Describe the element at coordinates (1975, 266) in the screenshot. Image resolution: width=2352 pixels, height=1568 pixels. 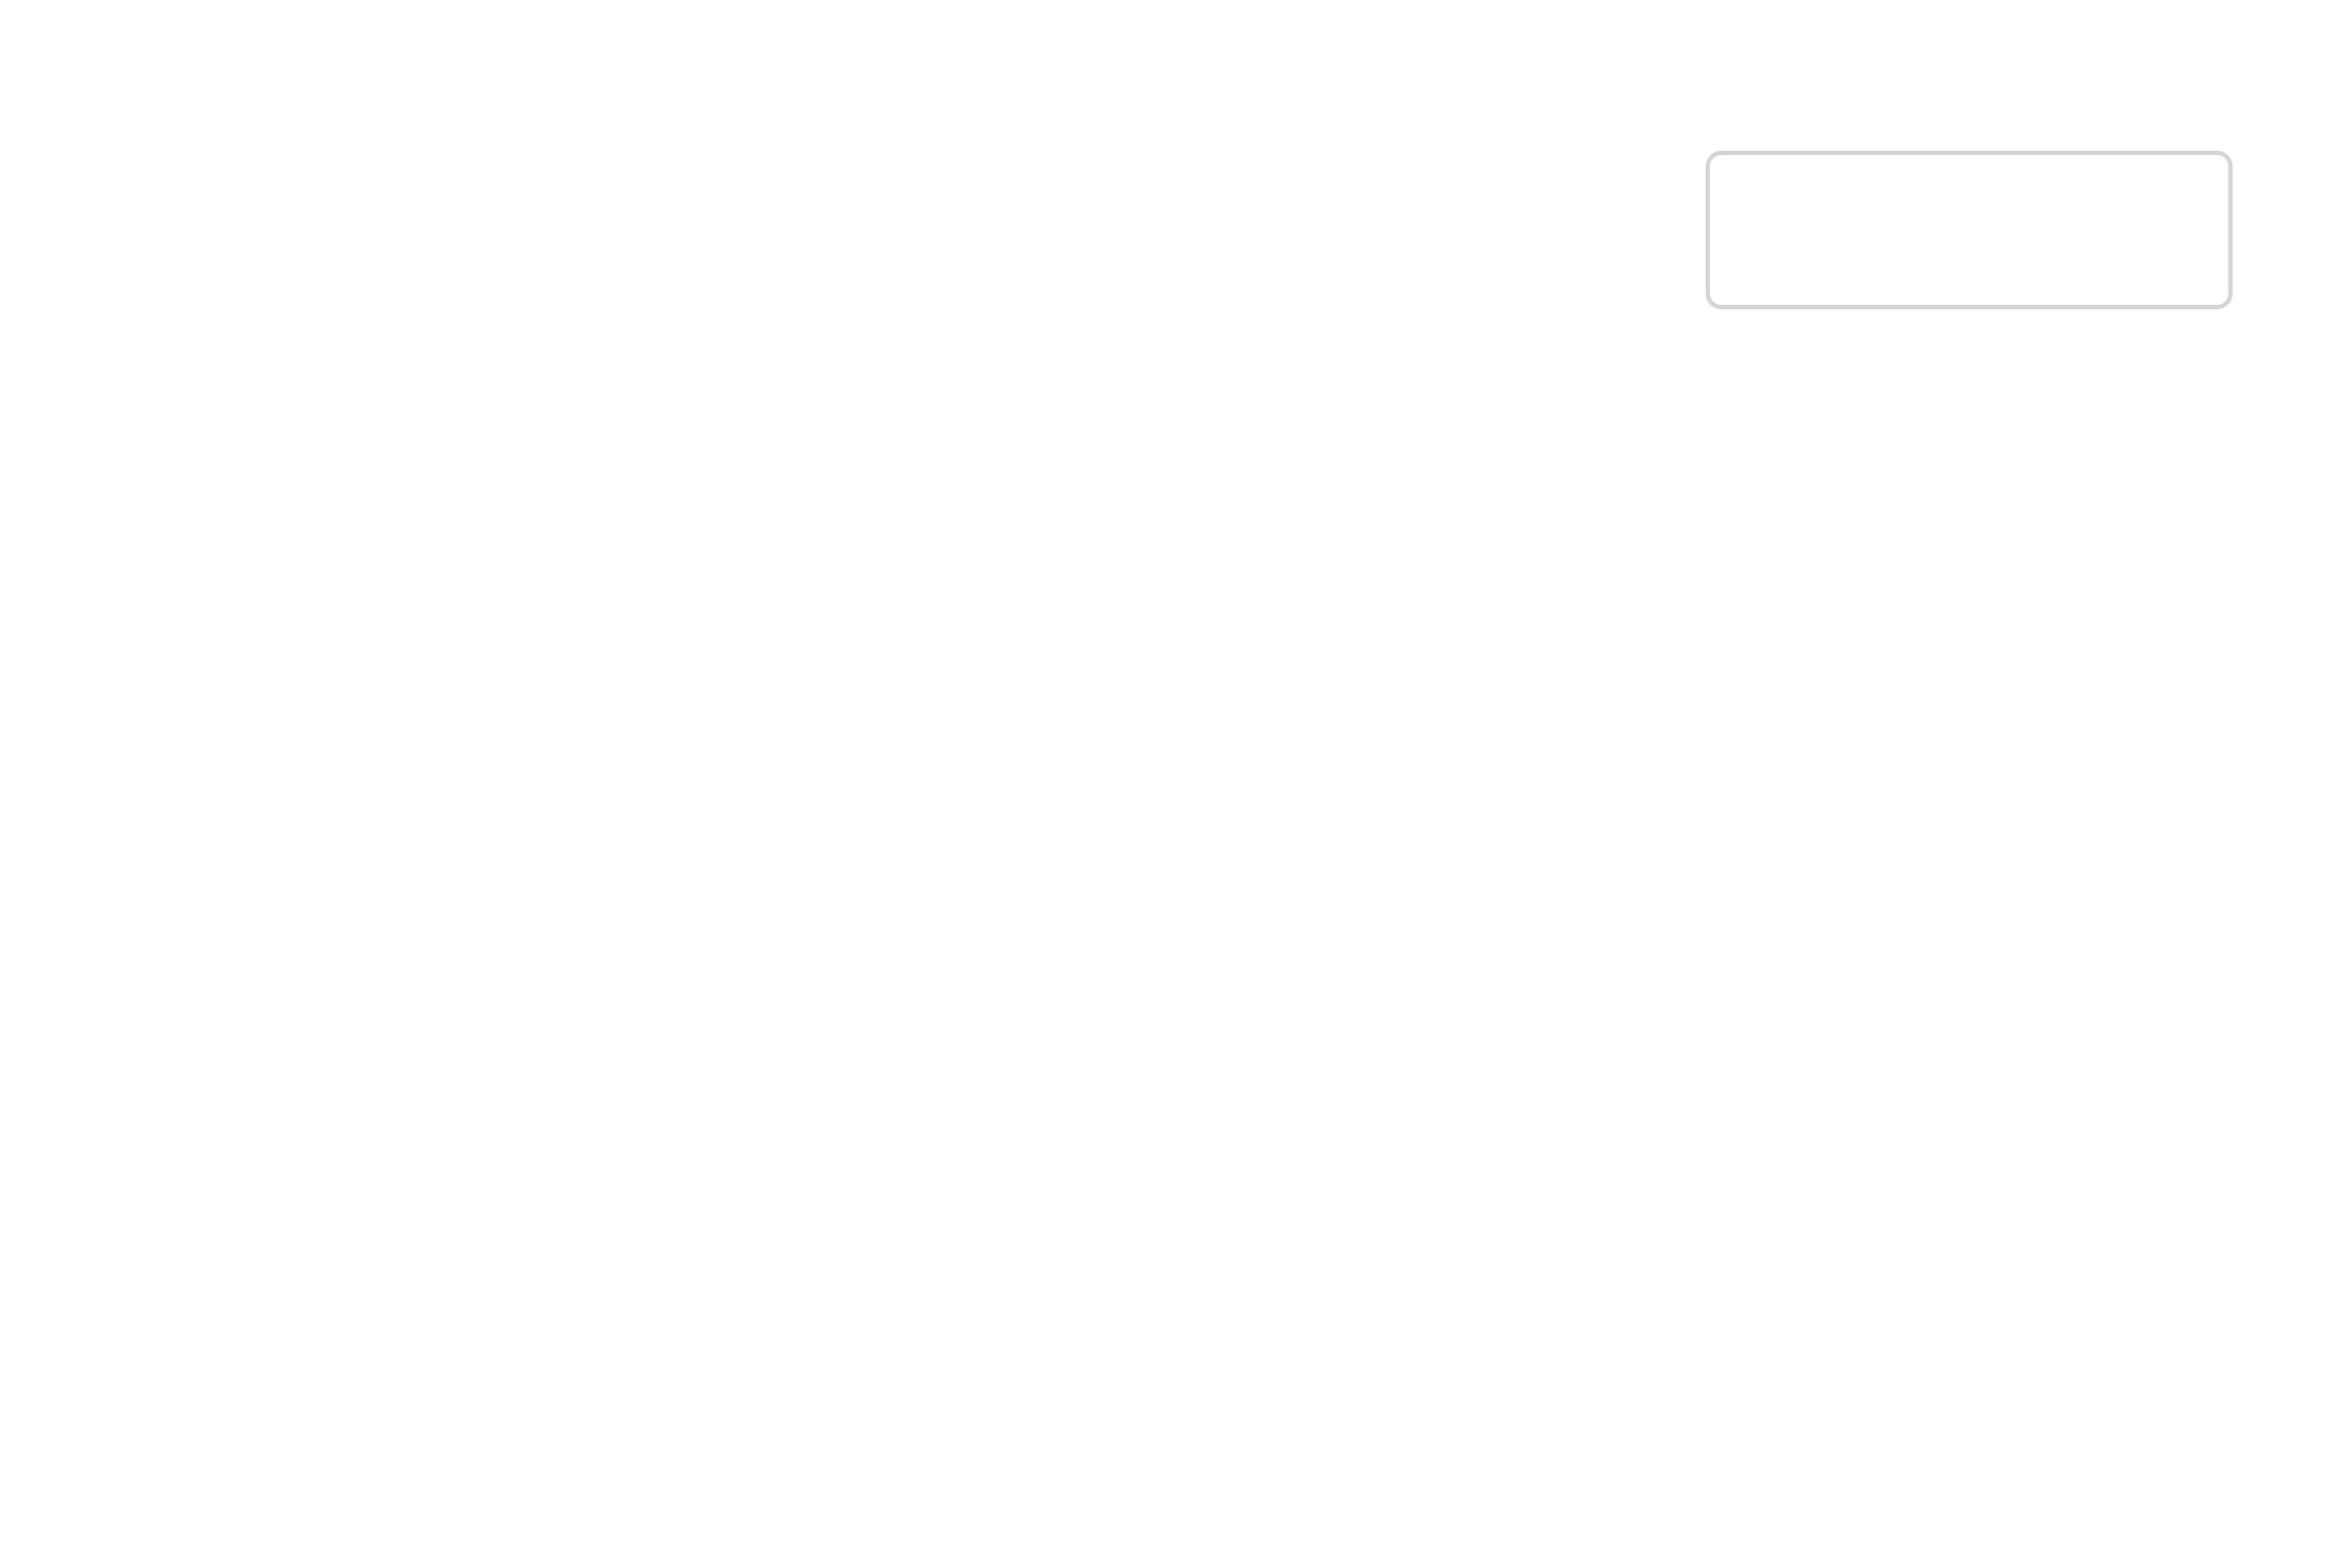
I see `legend-entry-tails` at that location.